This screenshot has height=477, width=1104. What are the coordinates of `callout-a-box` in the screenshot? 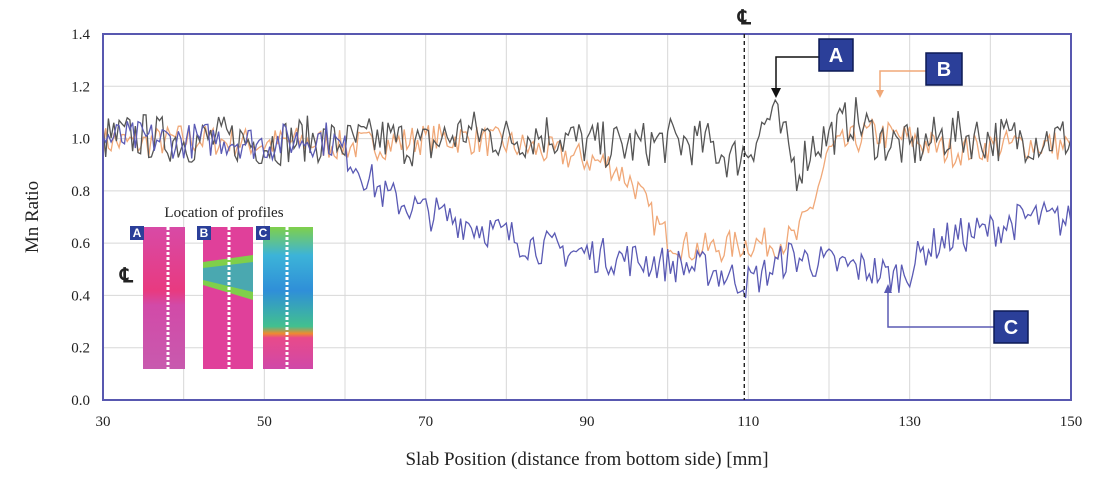 It's located at (836, 55).